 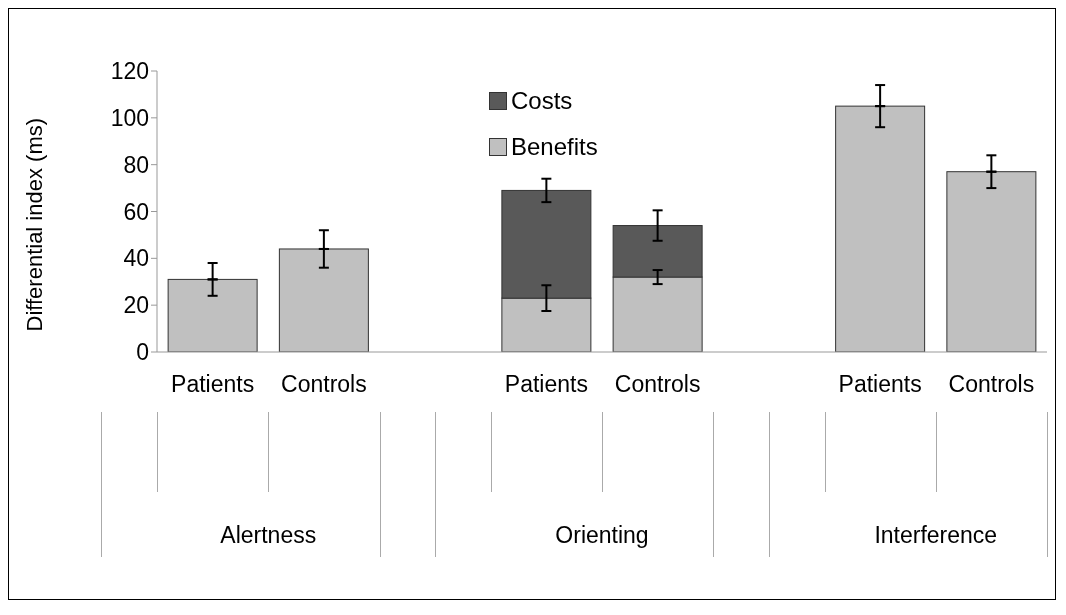 What do you see at coordinates (136, 211) in the screenshot?
I see `y-tick-label: 60` at bounding box center [136, 211].